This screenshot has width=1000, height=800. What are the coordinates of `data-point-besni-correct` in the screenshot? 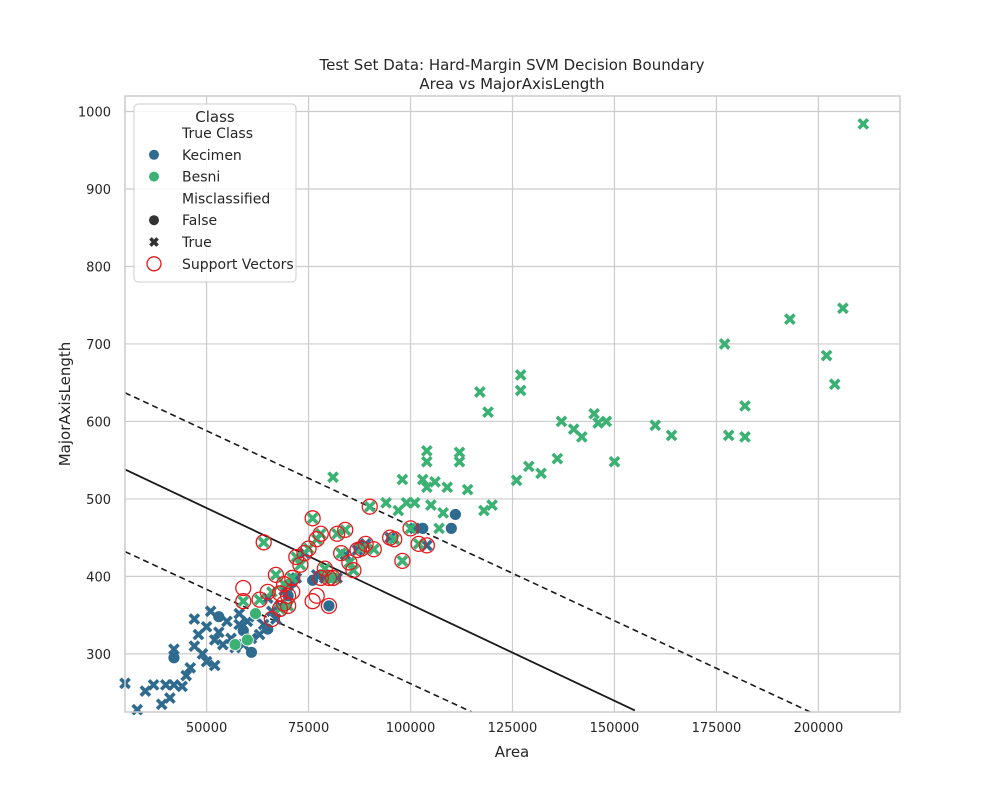 It's located at (255, 613).